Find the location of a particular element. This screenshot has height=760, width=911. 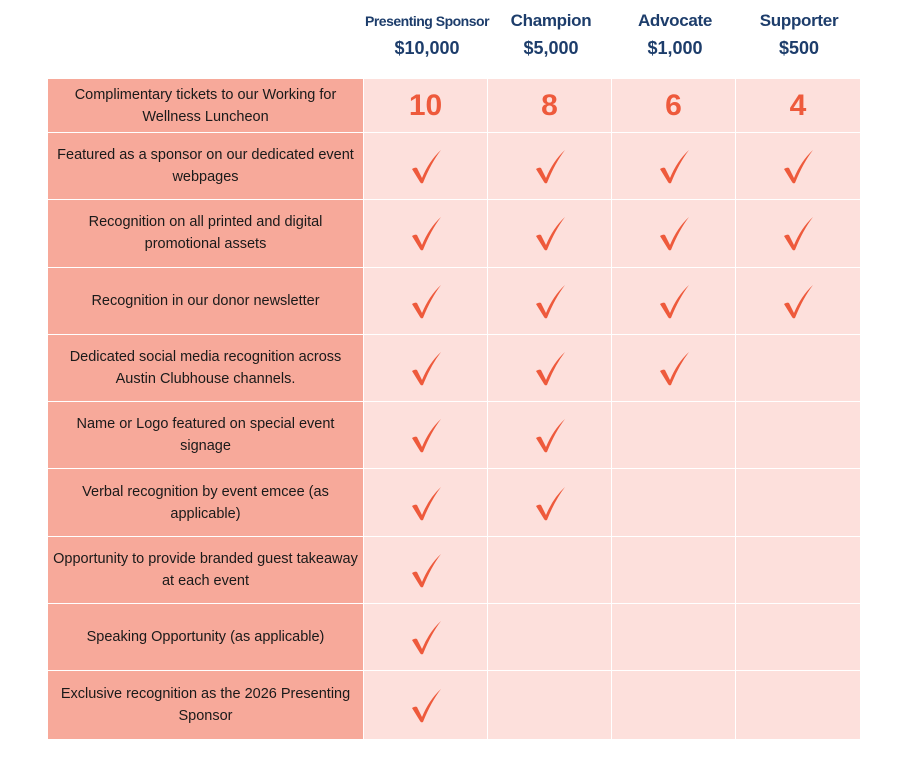

tier-cell: 6 is located at coordinates (674, 105).